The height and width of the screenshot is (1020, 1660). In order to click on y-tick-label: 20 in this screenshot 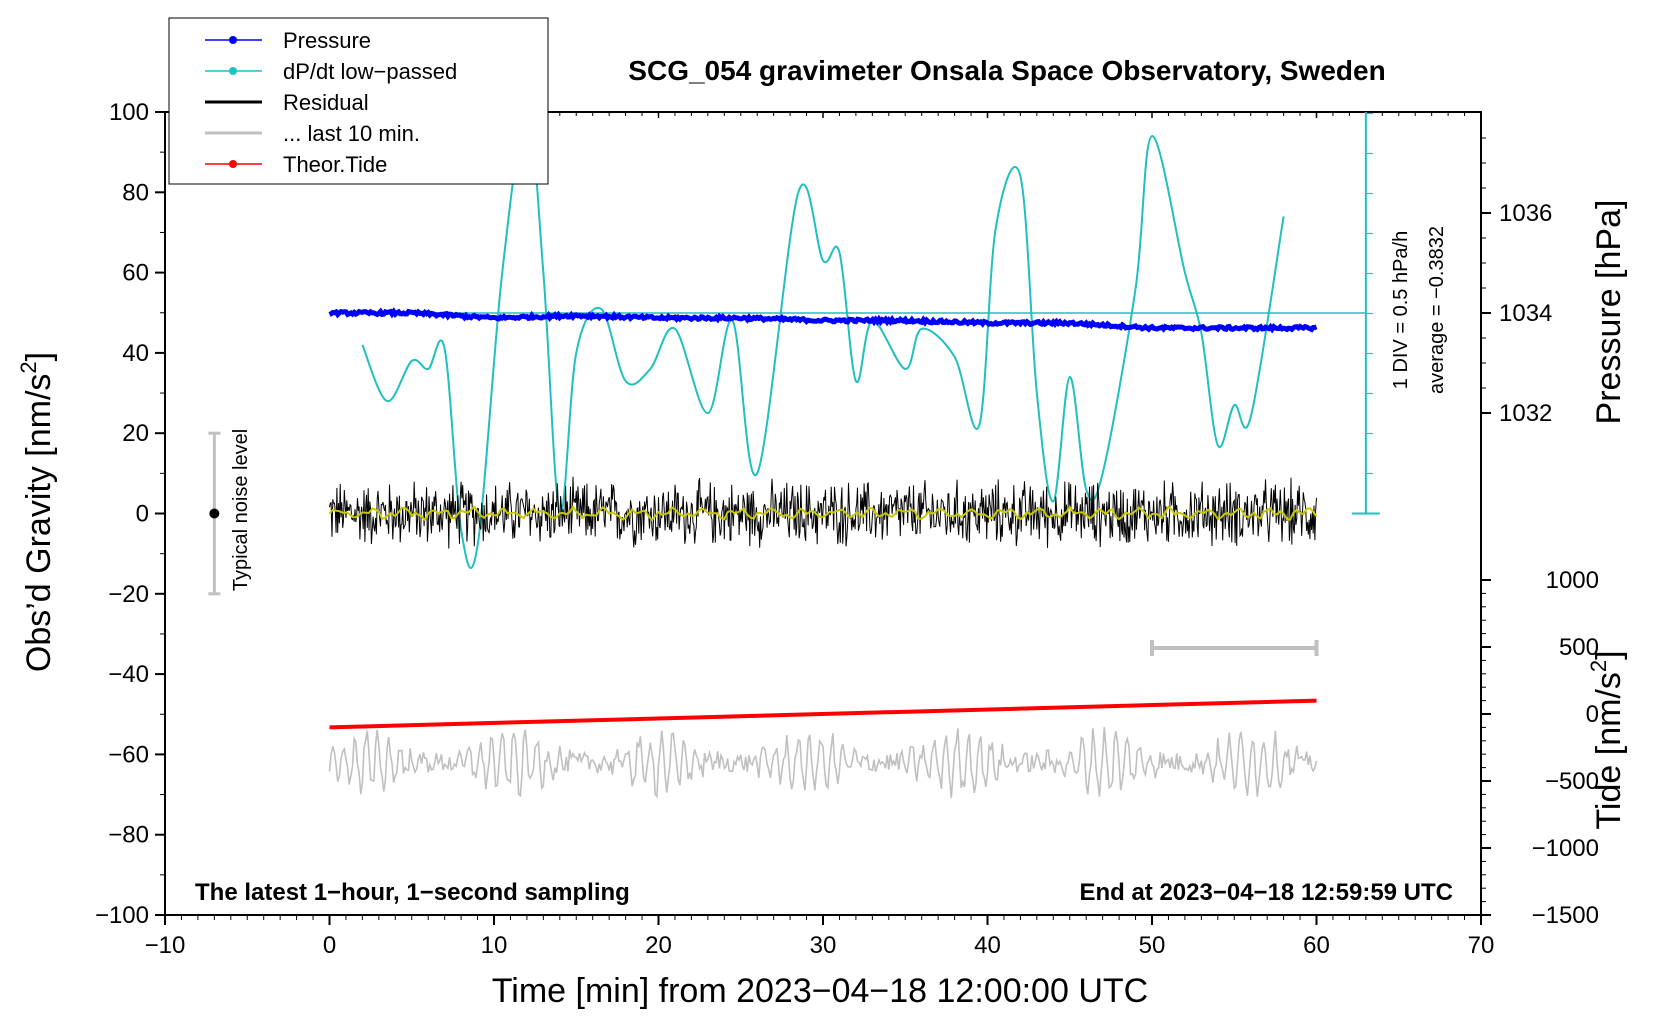, I will do `click(135, 433)`.